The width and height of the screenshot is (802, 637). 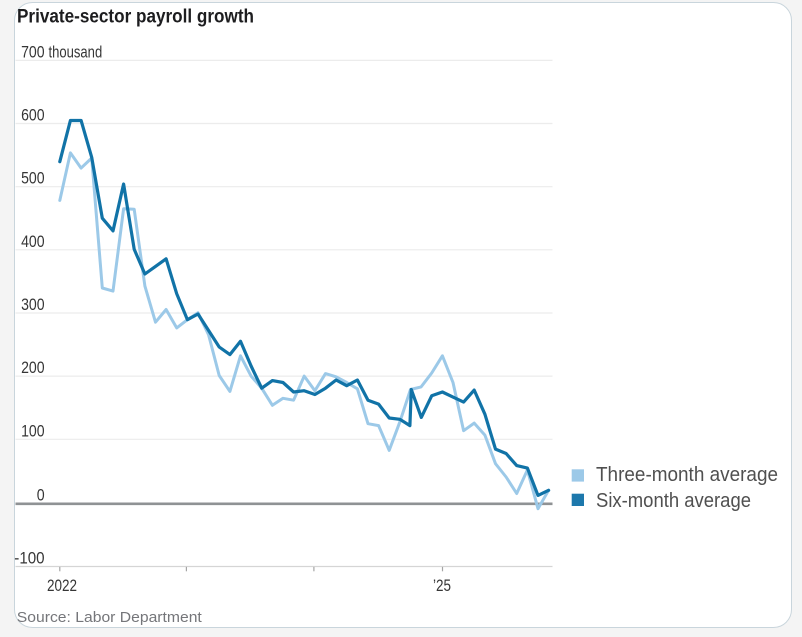 I want to click on svg-text: Six-month average, so click(x=673, y=501).